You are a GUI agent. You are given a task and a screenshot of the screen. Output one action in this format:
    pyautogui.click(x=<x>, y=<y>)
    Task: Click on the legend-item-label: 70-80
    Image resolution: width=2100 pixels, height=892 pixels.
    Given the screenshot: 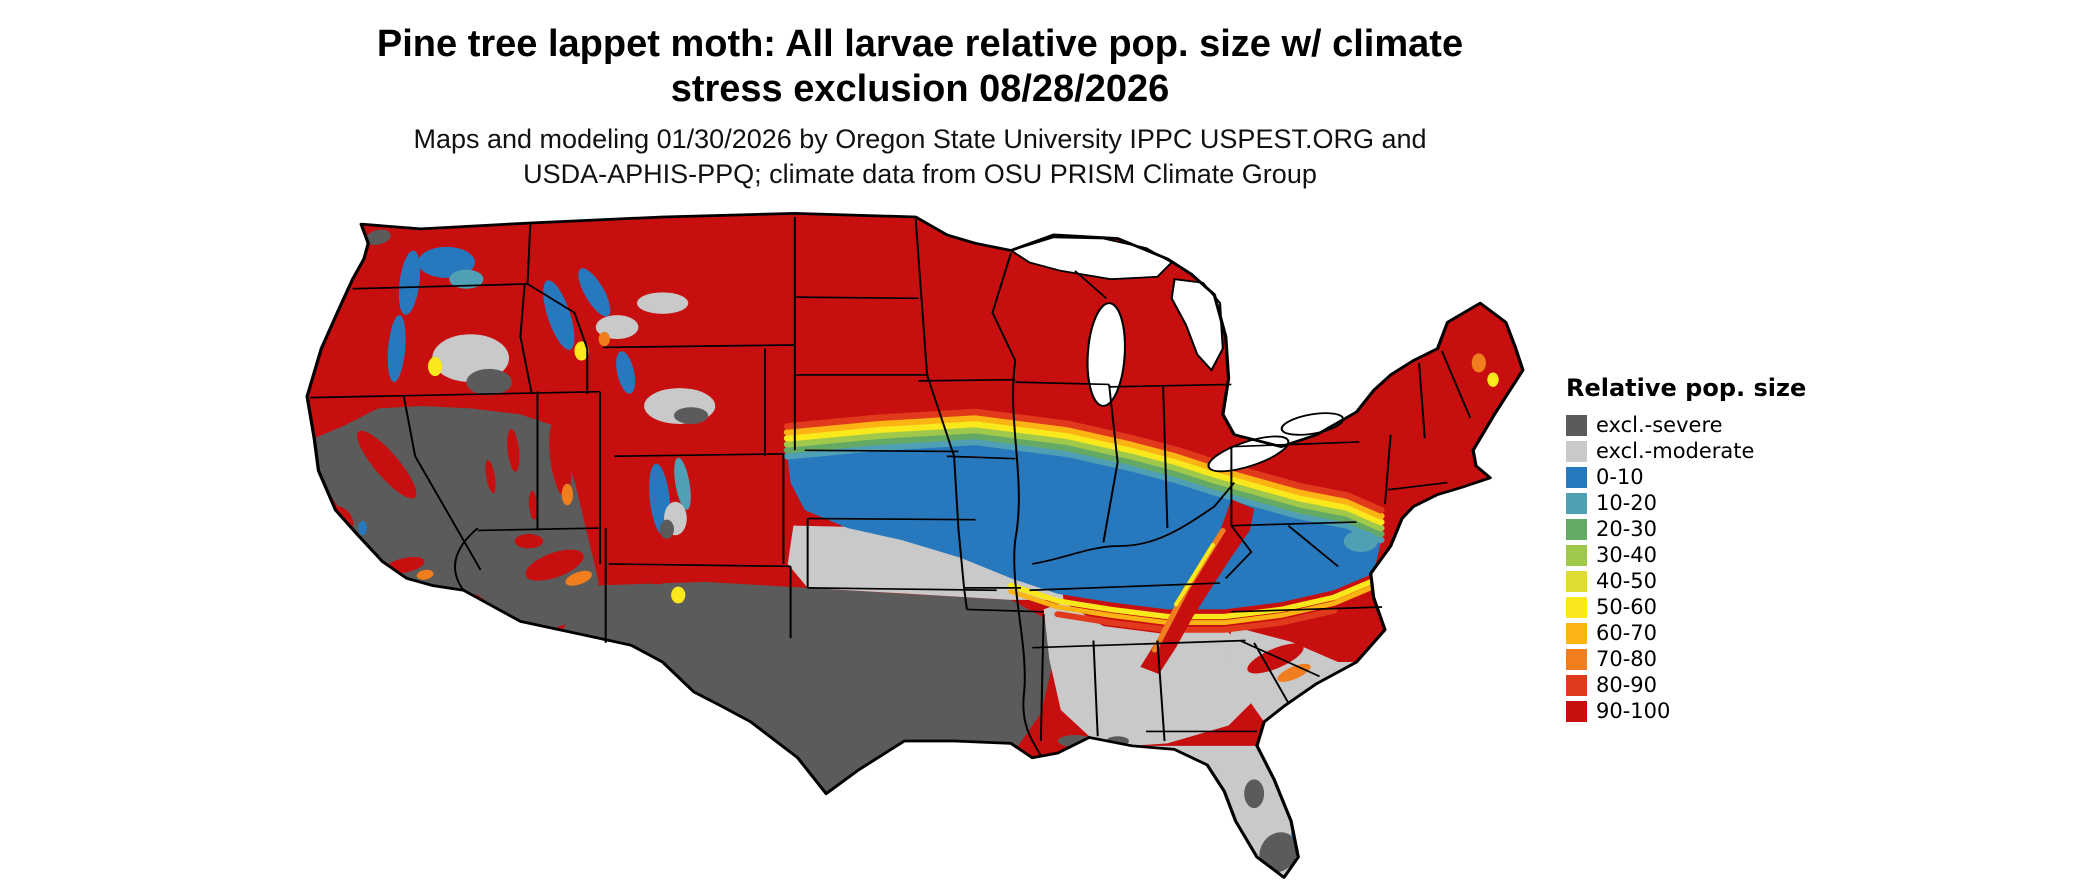 What is the action you would take?
    pyautogui.click(x=1627, y=659)
    